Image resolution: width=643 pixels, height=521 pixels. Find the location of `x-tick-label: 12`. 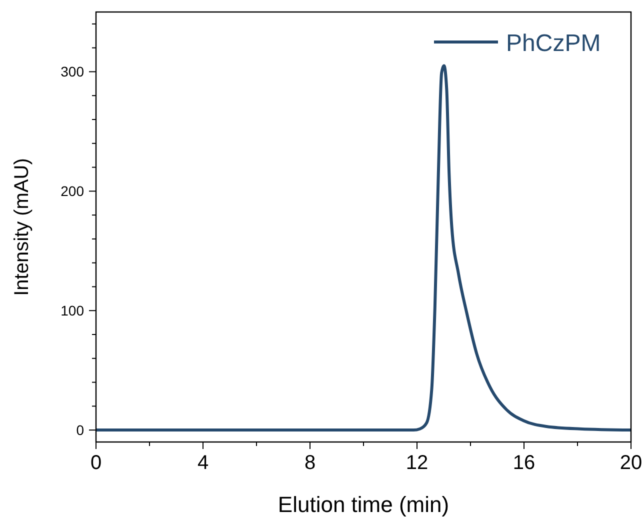

x-tick-label: 12 is located at coordinates (417, 463).